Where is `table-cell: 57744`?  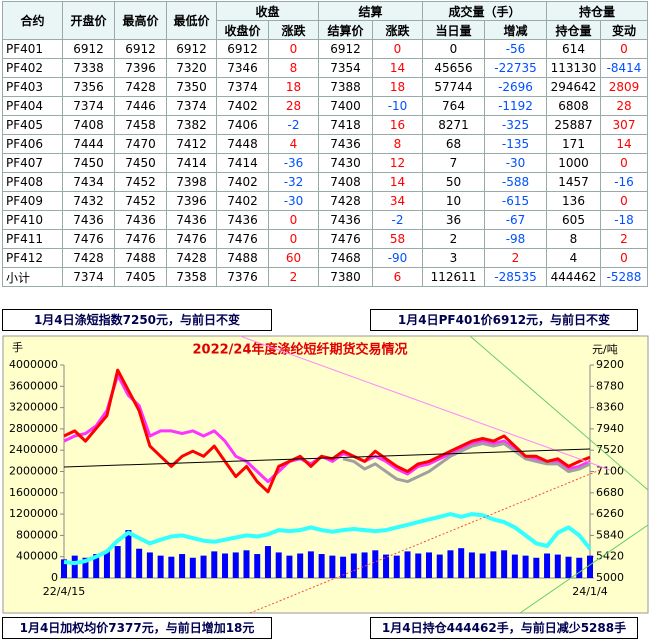 table-cell: 57744 is located at coordinates (453, 87).